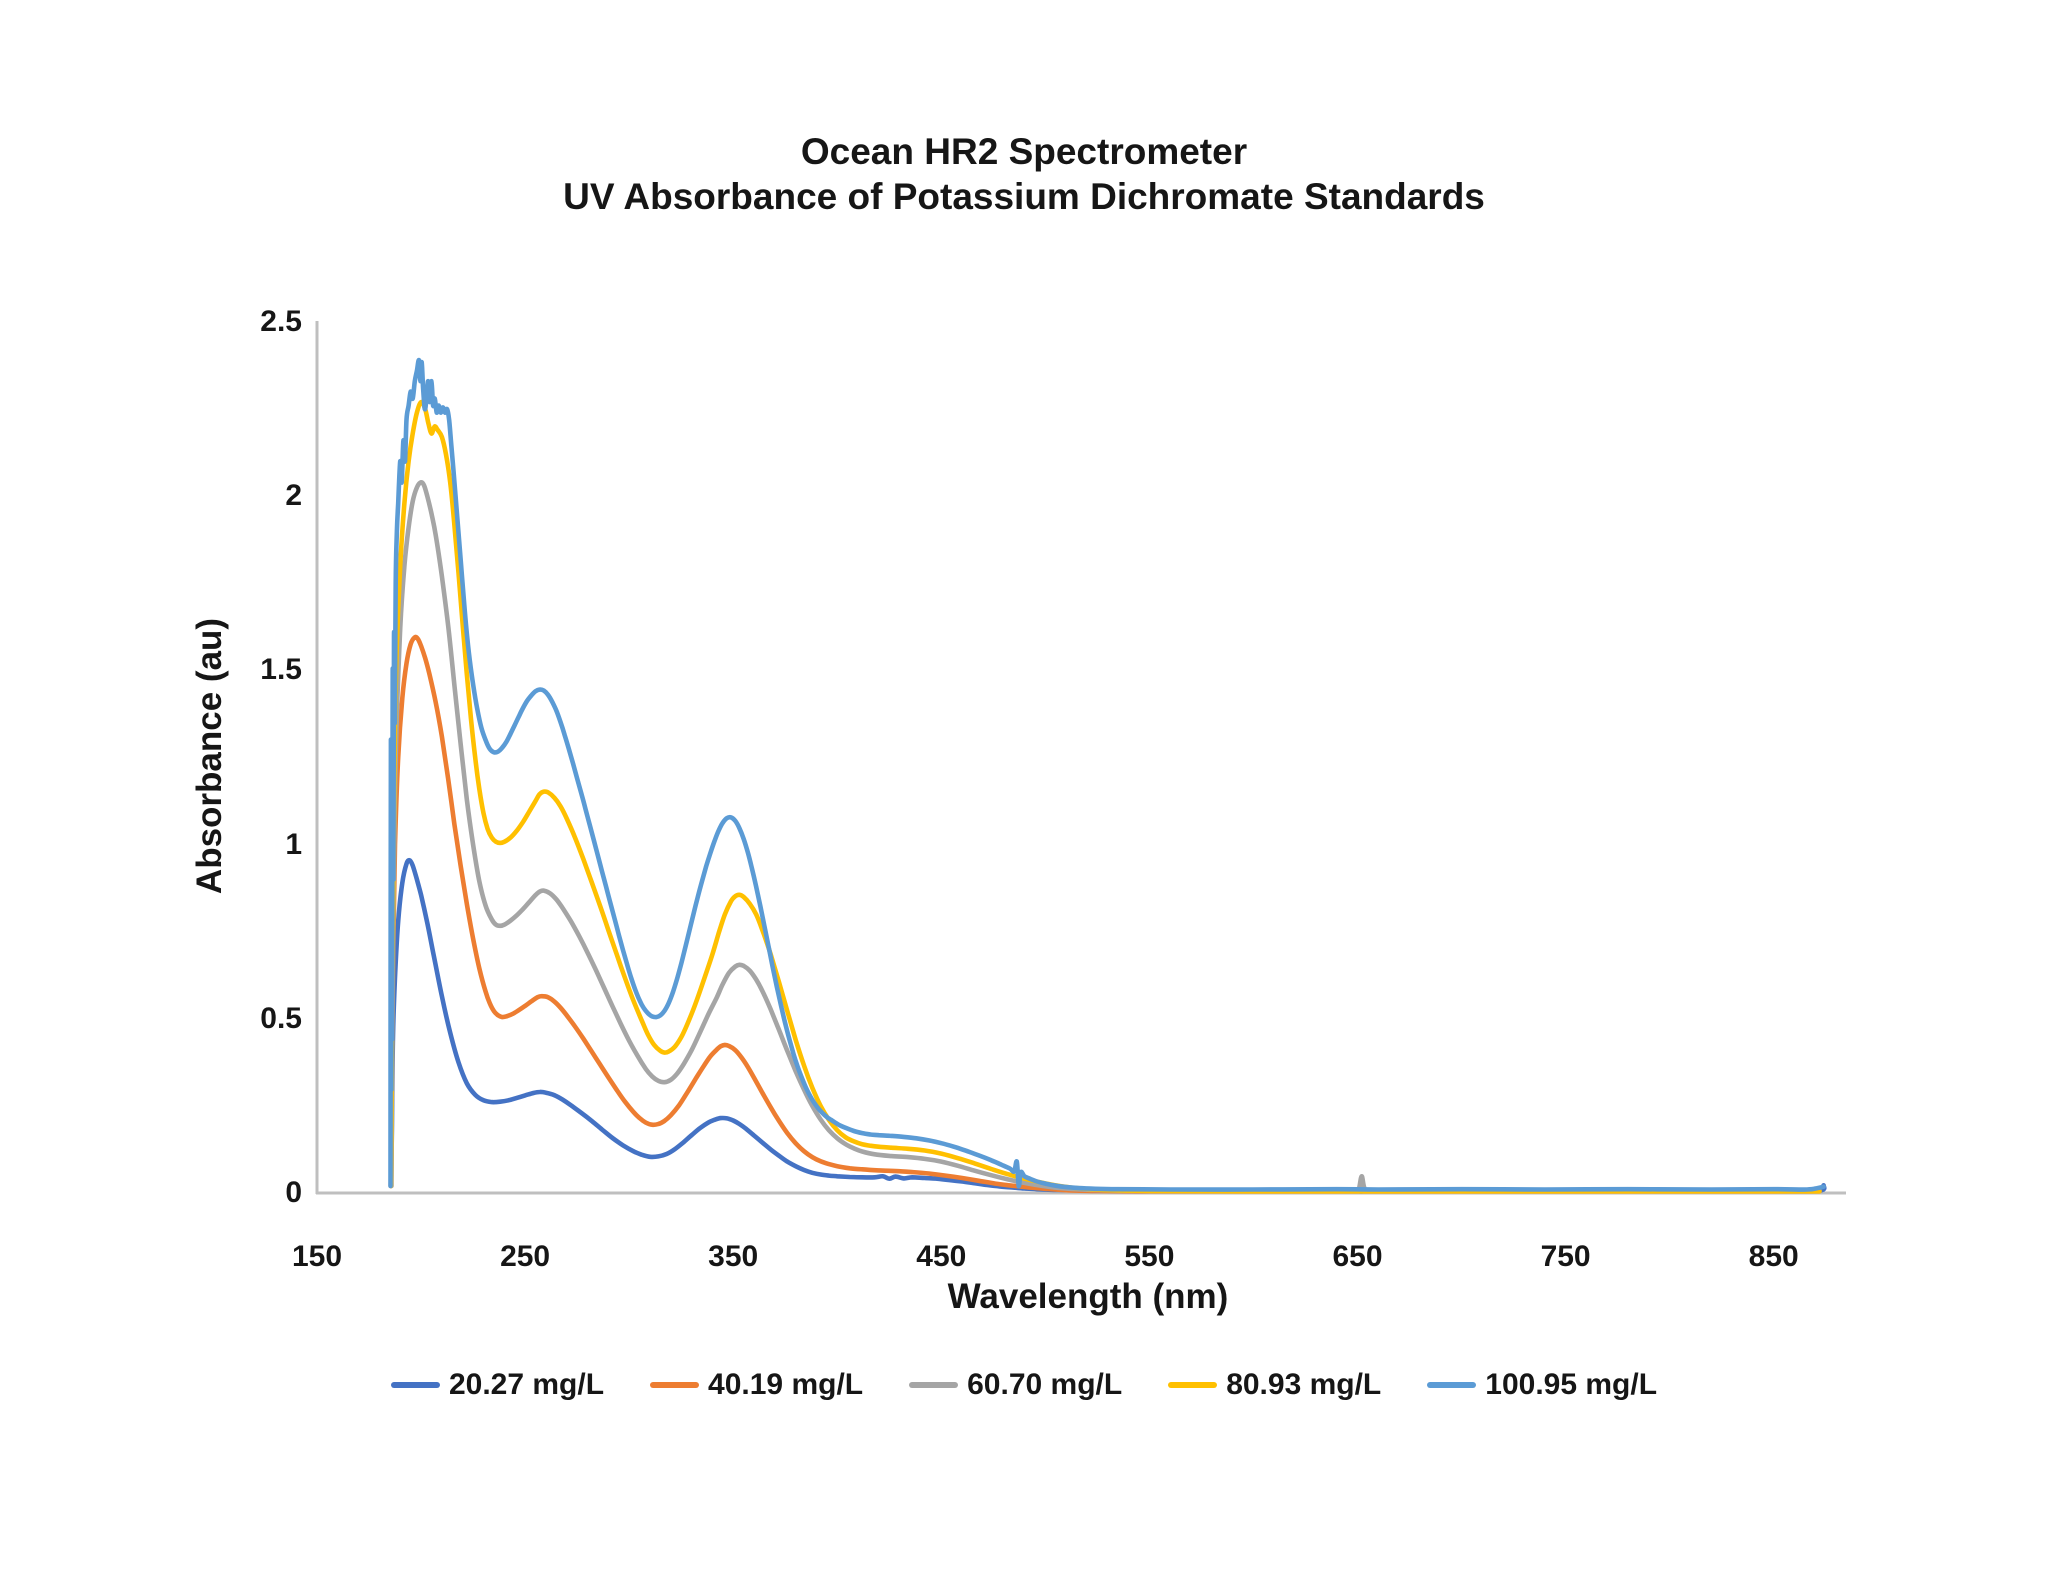 This screenshot has height=1583, width=2048. I want to click on legend-item-1: 40.19 mg/L, so click(756, 1385).